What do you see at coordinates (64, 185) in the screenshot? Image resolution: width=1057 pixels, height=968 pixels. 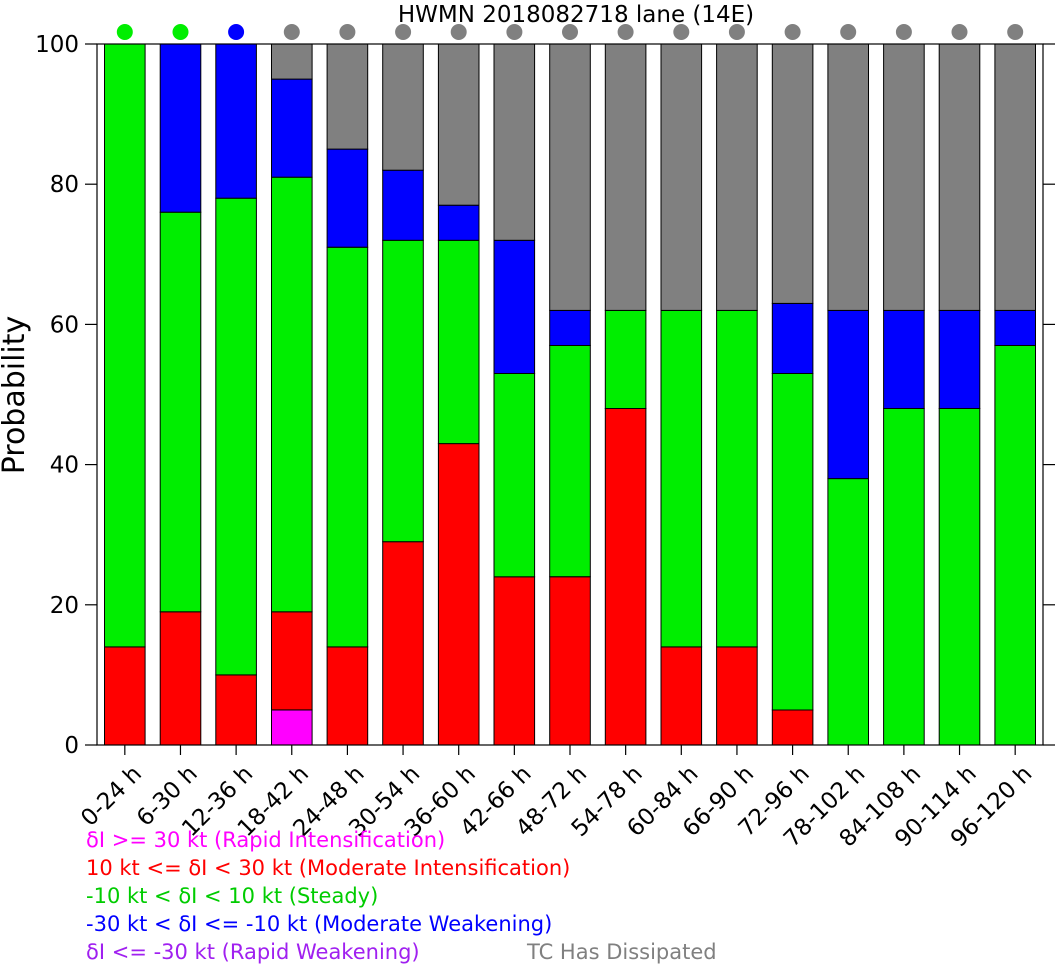 I see `y-tick-label-4: 80` at bounding box center [64, 185].